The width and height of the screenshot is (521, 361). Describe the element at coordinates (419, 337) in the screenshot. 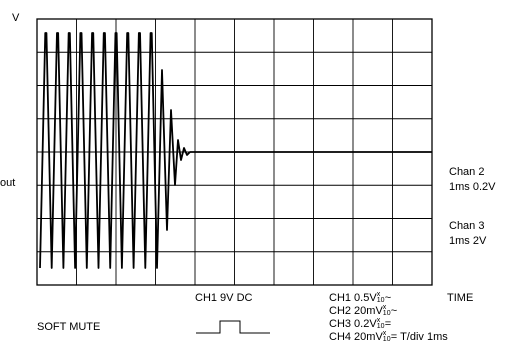

I see `ch4-coupling-timebase: = T/div 1ms` at that location.